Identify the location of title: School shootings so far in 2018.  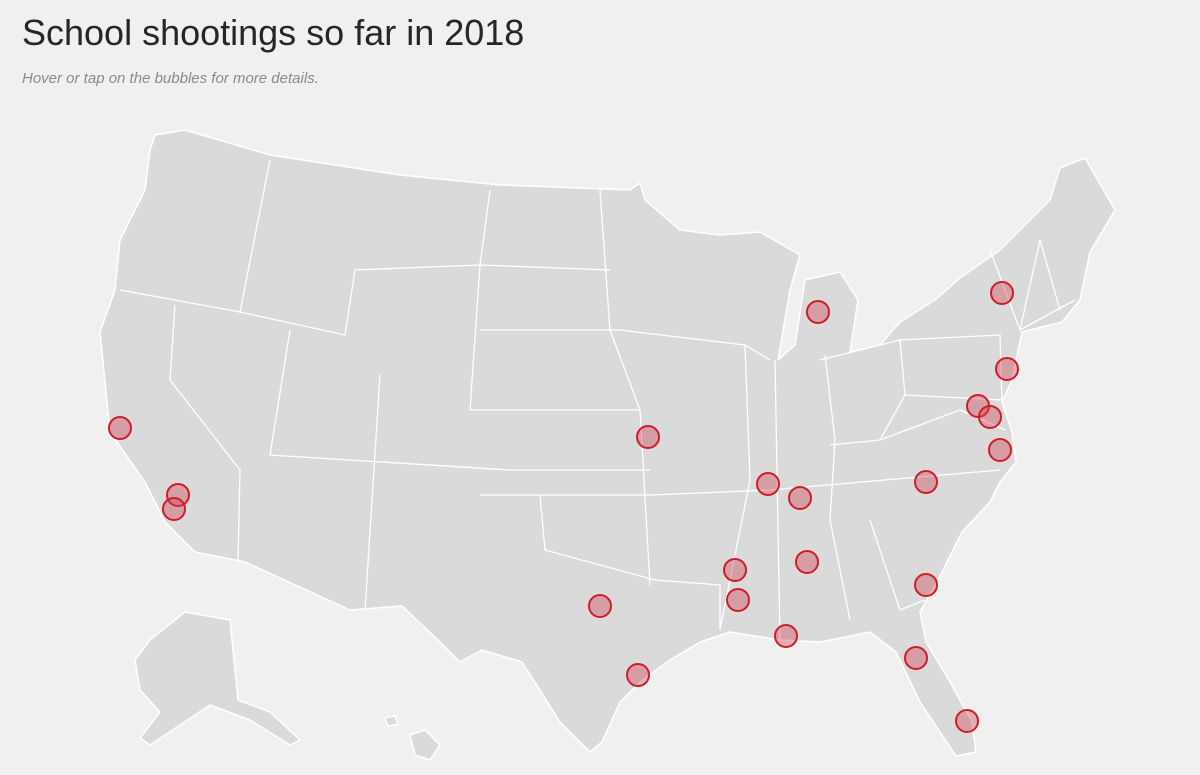
(273, 32).